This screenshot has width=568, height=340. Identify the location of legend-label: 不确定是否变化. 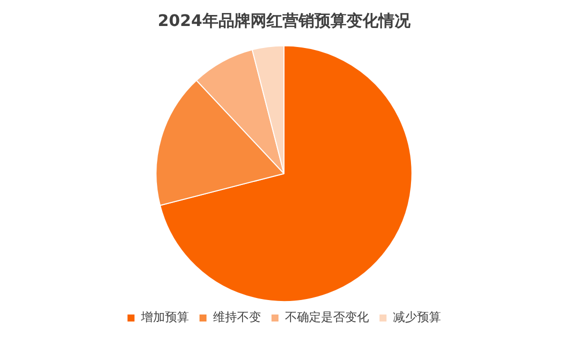
(327, 317).